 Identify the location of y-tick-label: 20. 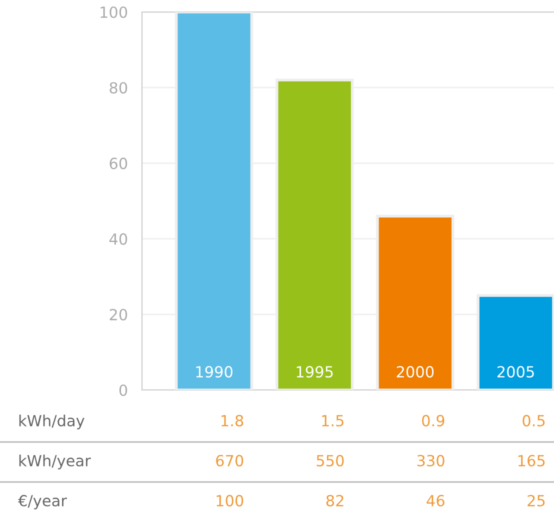
(119, 314).